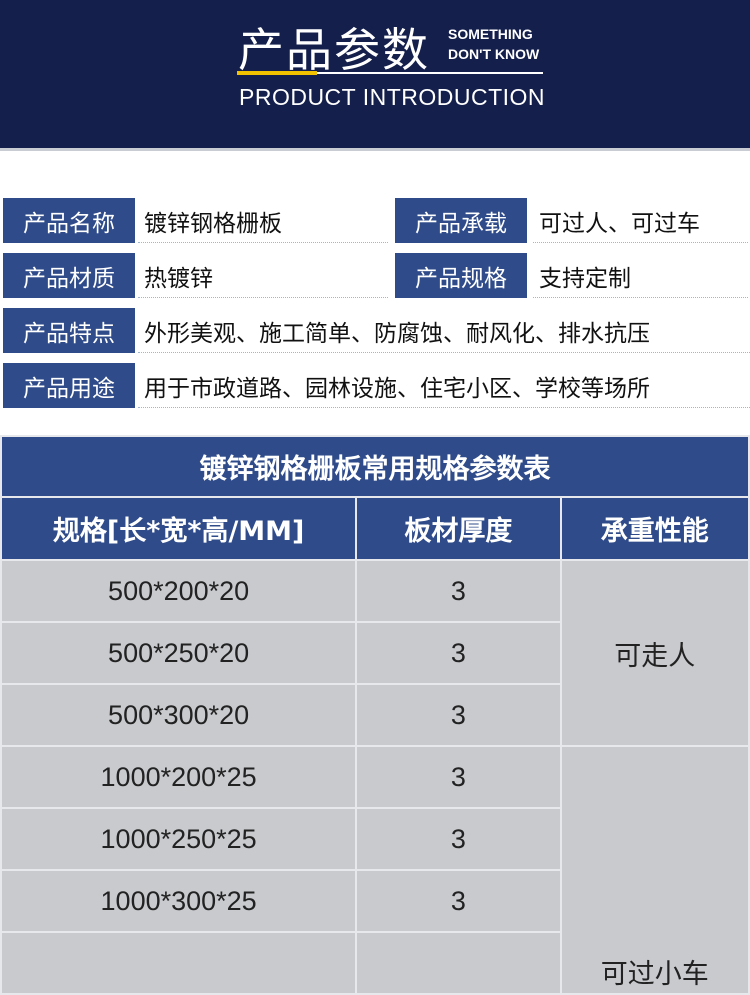 This screenshot has width=750, height=995. What do you see at coordinates (179, 963) in the screenshot?
I see `spec-cell` at bounding box center [179, 963].